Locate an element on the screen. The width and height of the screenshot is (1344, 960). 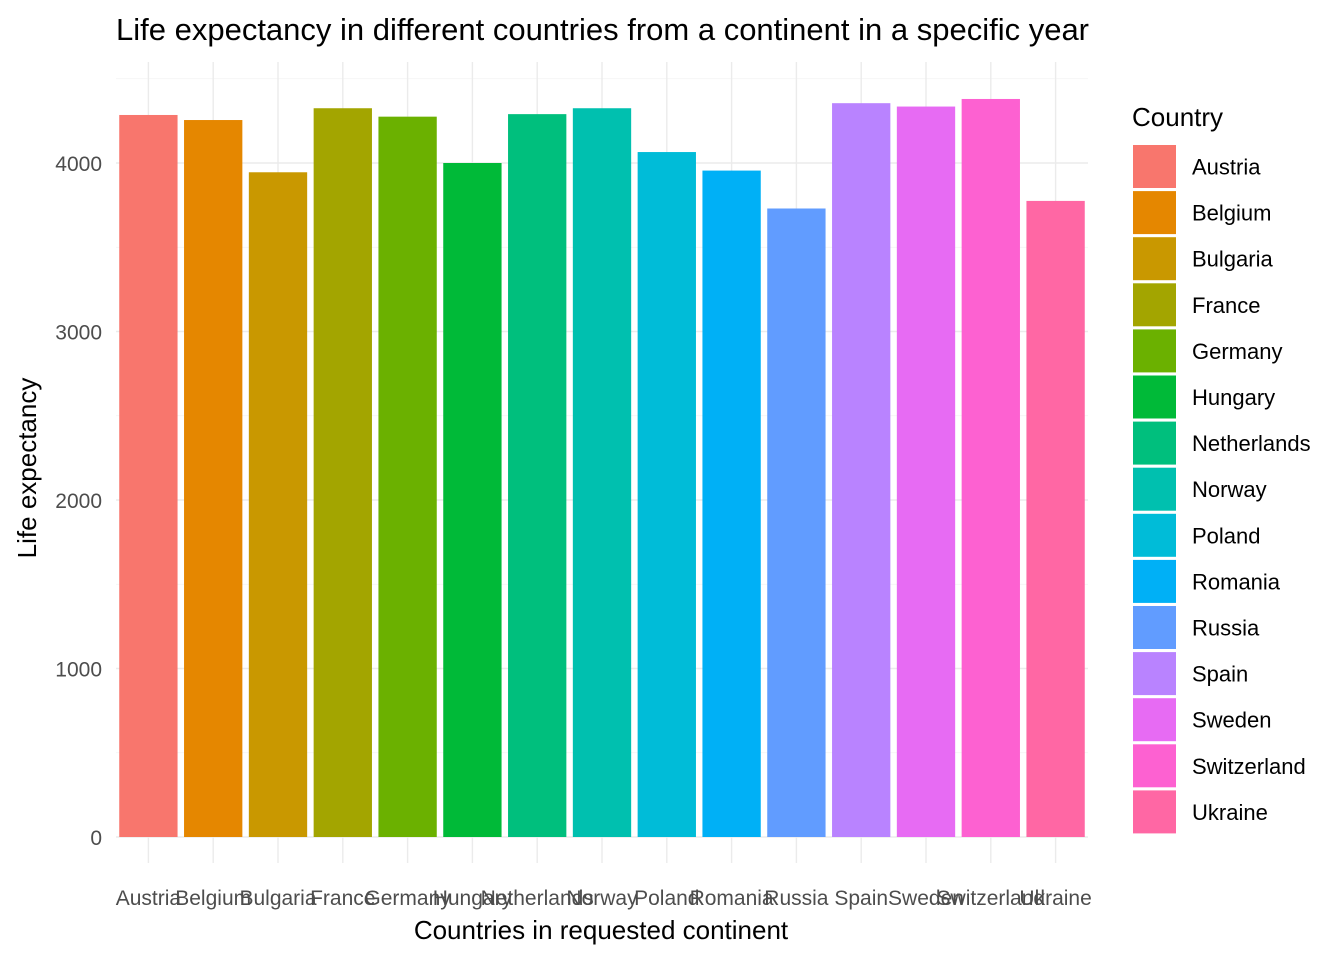
legend-key-norway is located at coordinates (1154, 489).